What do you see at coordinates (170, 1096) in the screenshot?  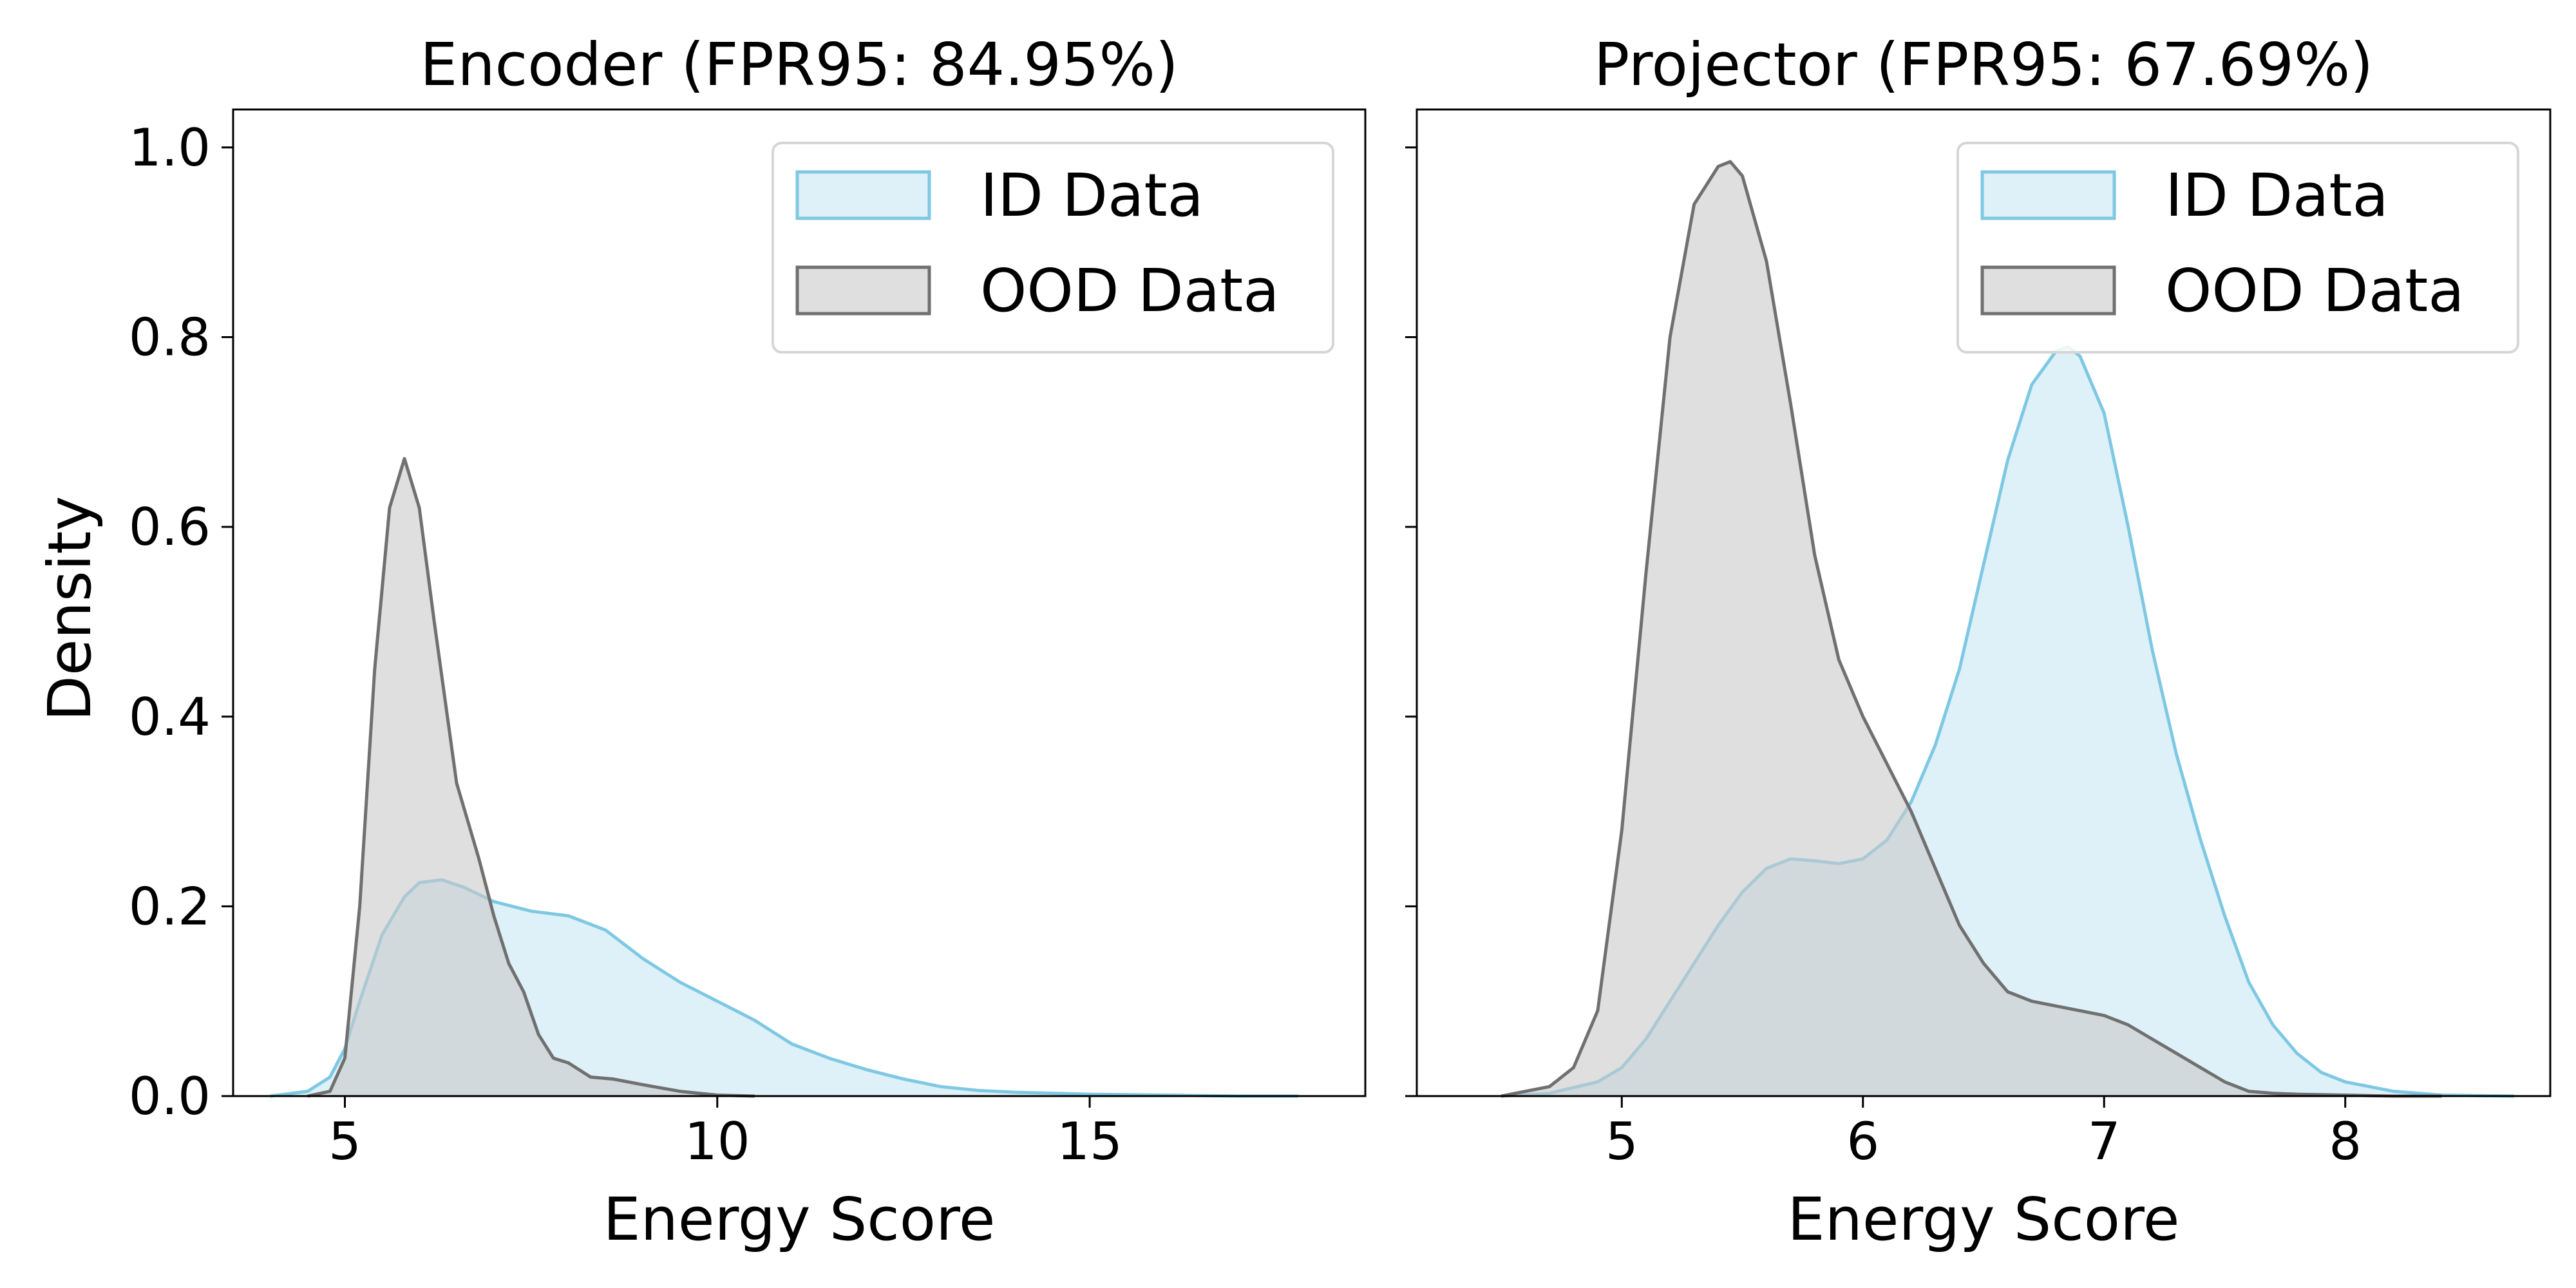 I see `y-tick-label: 0.0` at bounding box center [170, 1096].